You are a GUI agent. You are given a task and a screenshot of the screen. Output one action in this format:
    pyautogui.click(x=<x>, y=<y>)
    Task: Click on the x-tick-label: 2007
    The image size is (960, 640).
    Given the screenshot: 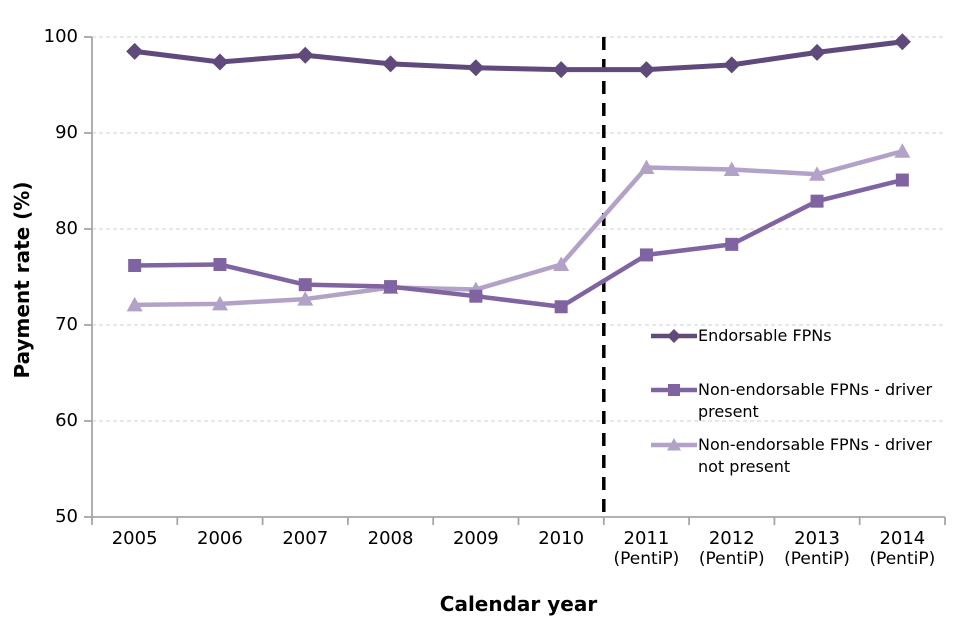 What is the action you would take?
    pyautogui.click(x=305, y=538)
    